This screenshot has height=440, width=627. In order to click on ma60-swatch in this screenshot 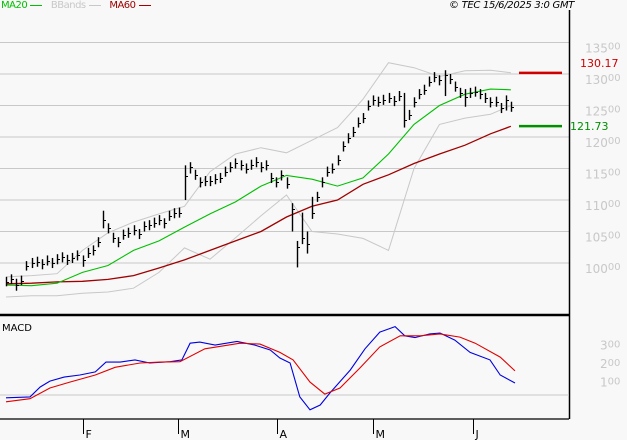, I will do `click(144, 5)`.